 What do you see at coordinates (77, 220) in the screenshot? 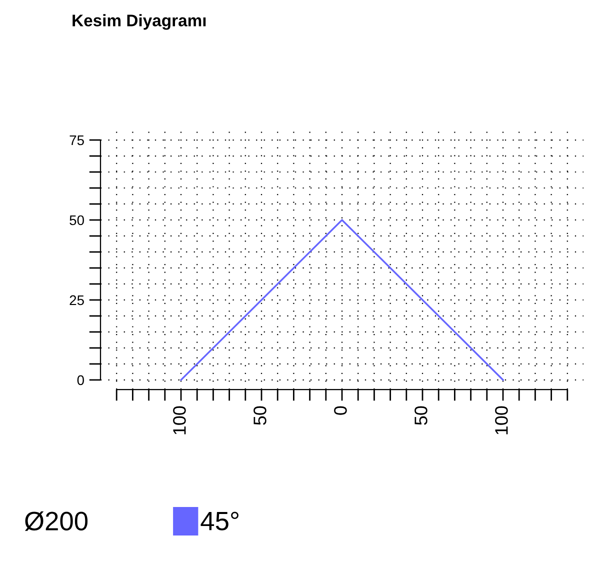
I see `y-tick-label: 50` at bounding box center [77, 220].